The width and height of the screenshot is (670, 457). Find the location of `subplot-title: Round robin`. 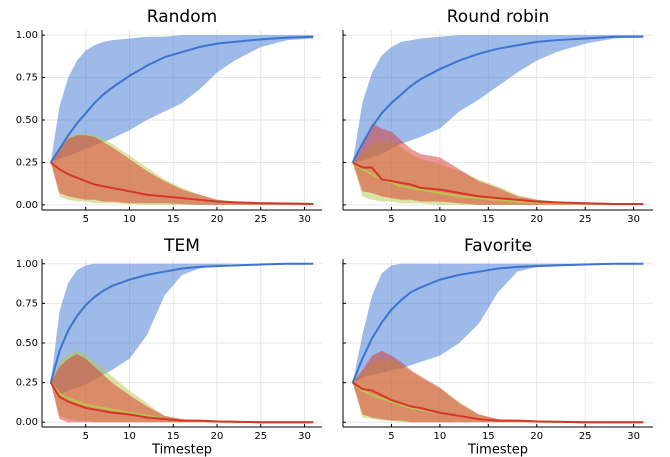

subplot-title: Round robin is located at coordinates (498, 17).